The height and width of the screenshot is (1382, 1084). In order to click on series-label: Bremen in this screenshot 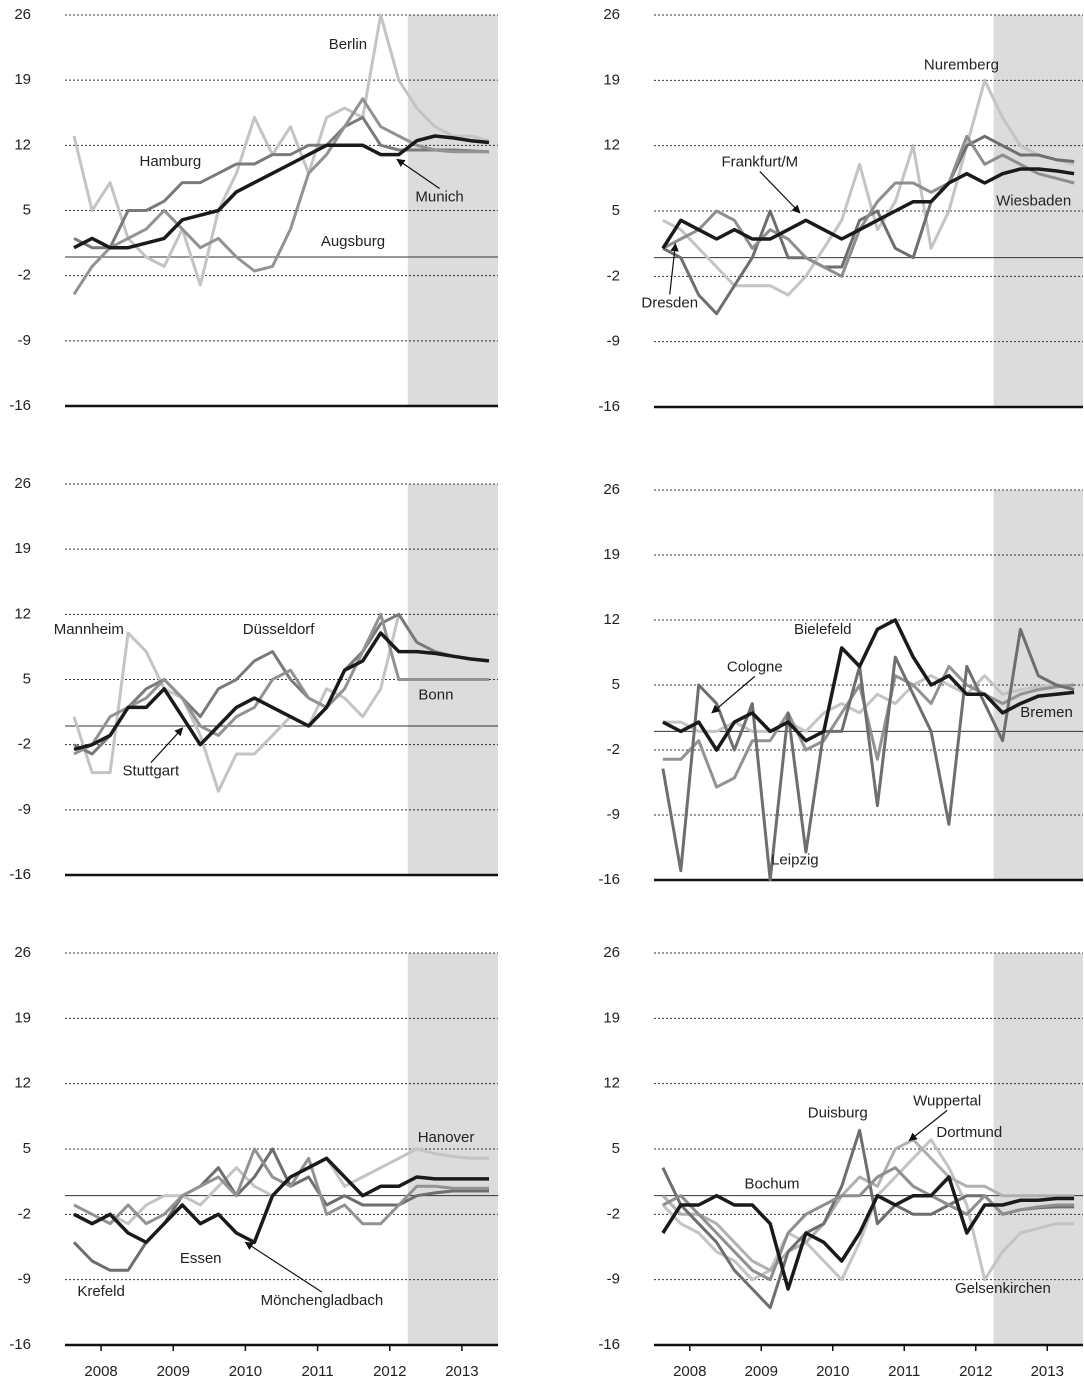, I will do `click(1046, 712)`.